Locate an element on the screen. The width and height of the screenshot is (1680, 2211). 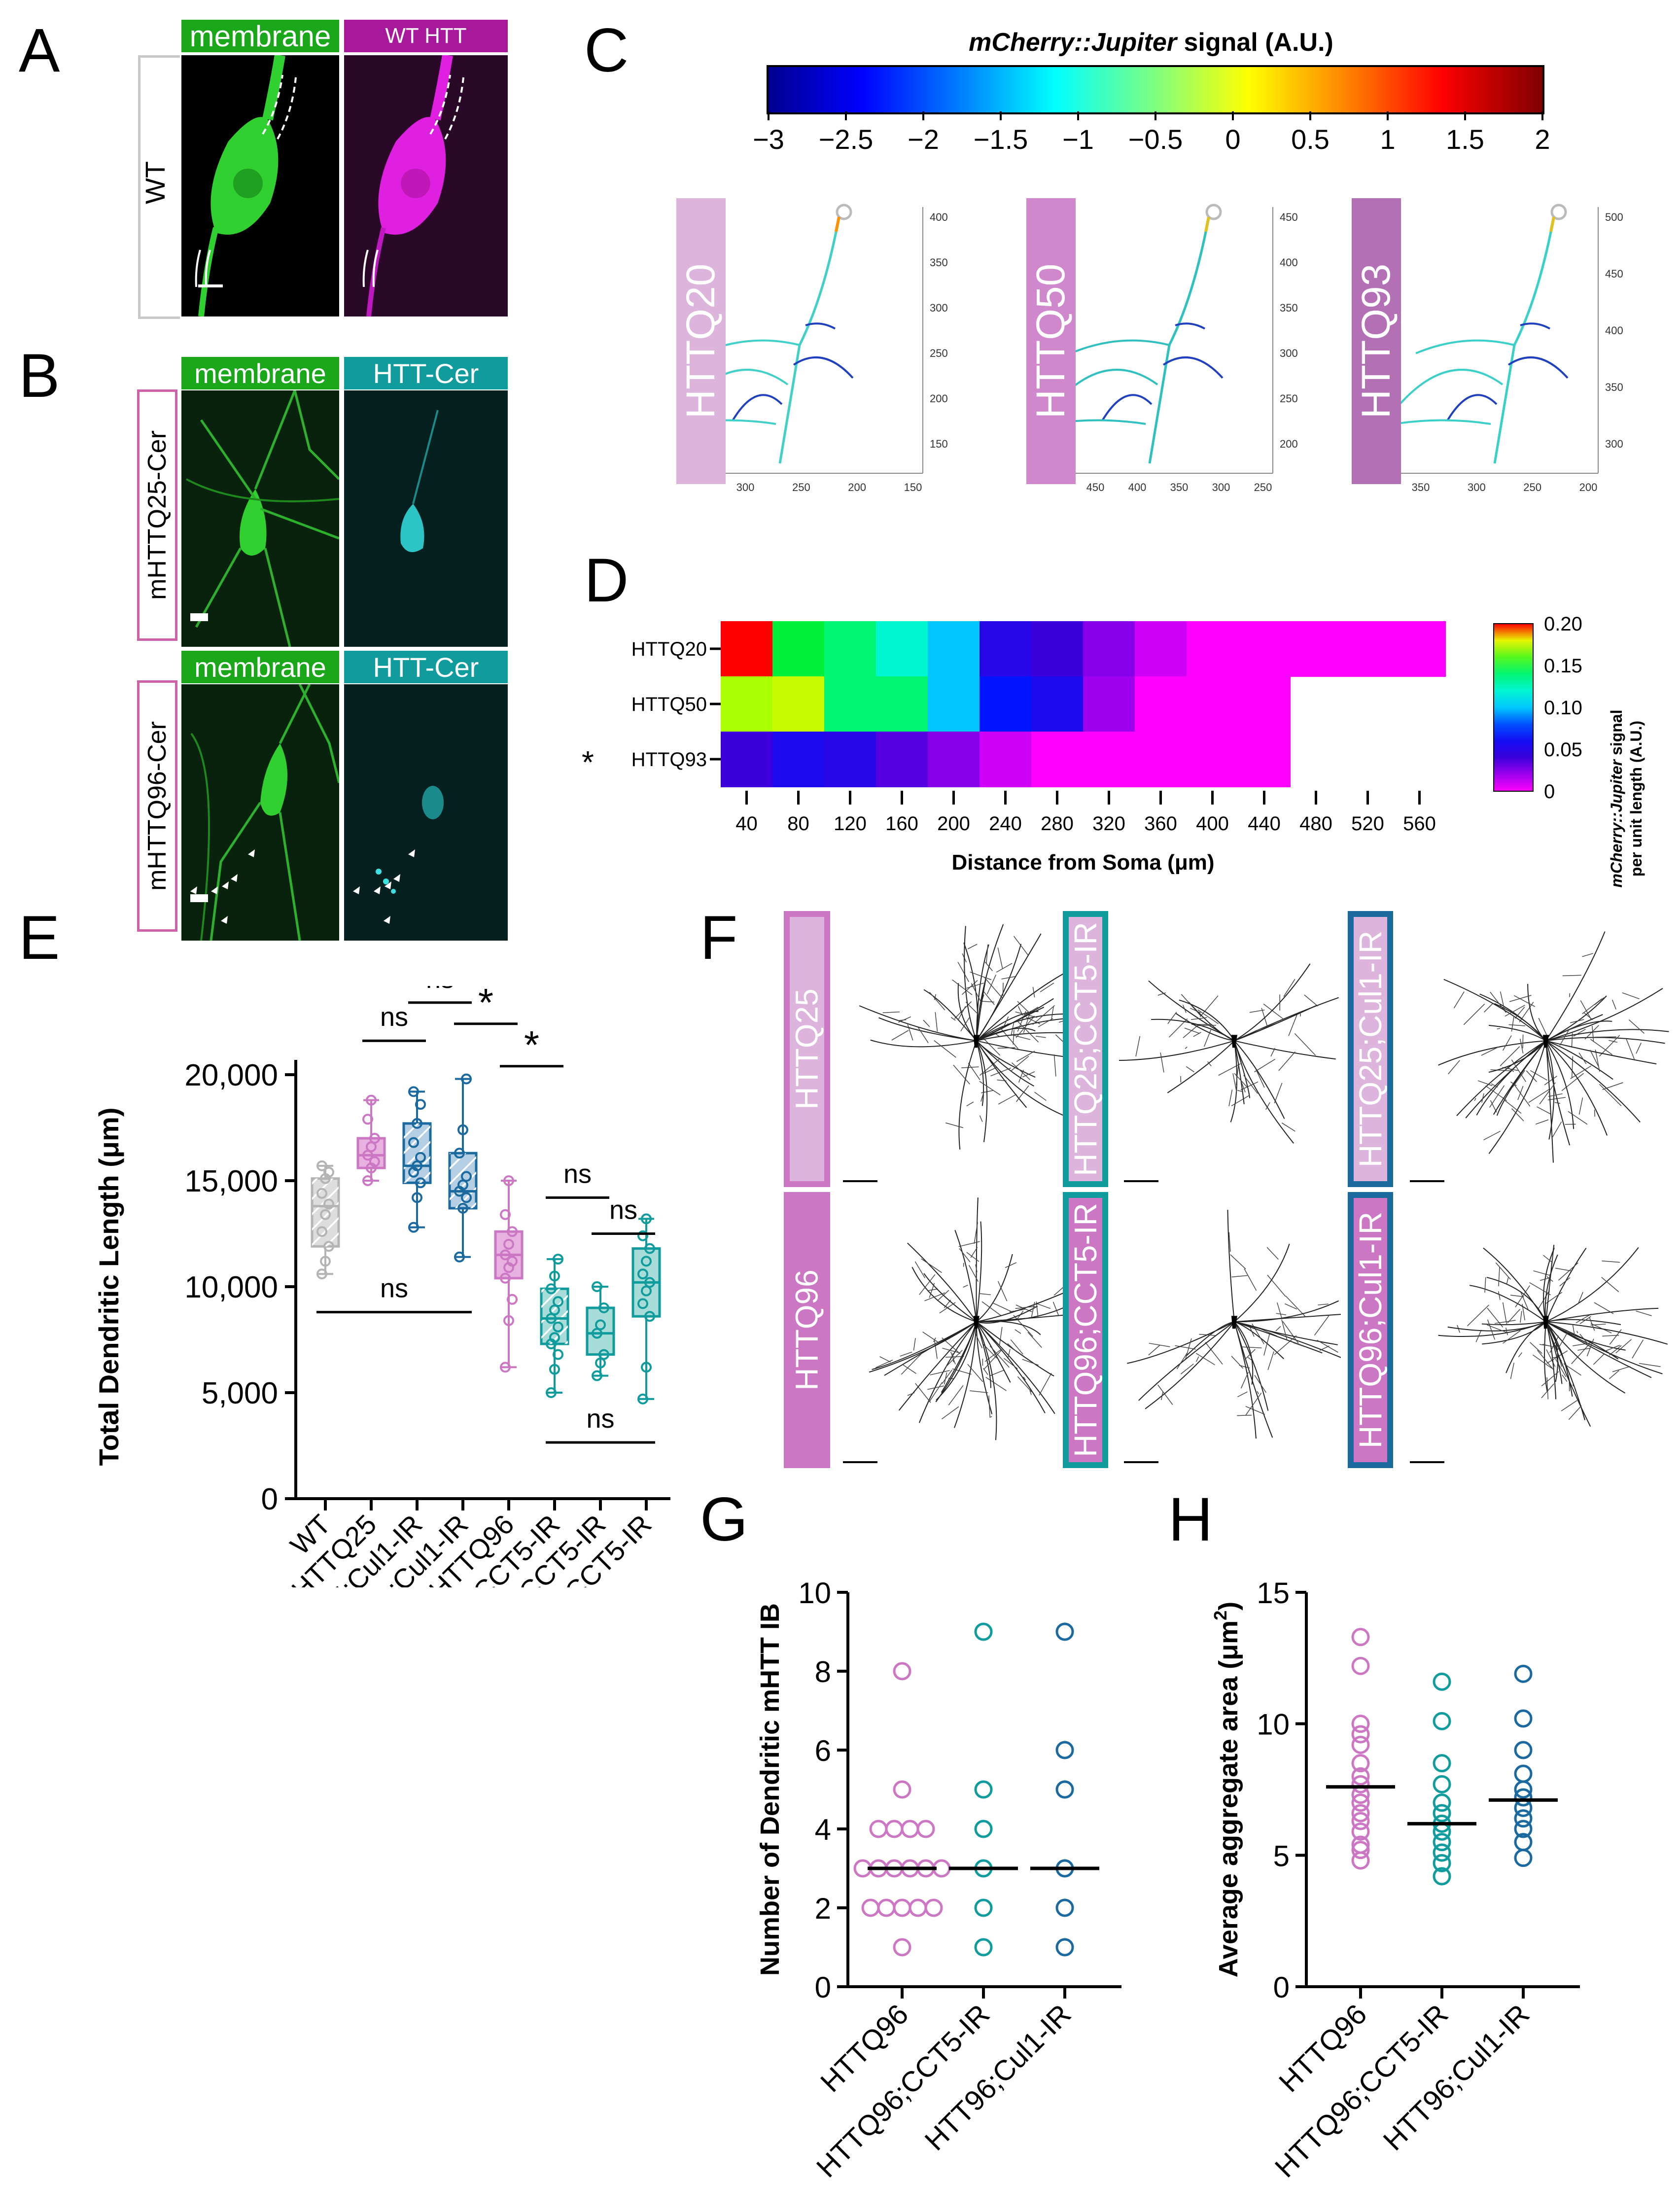
panel-letter-e: E is located at coordinates (39, 938).